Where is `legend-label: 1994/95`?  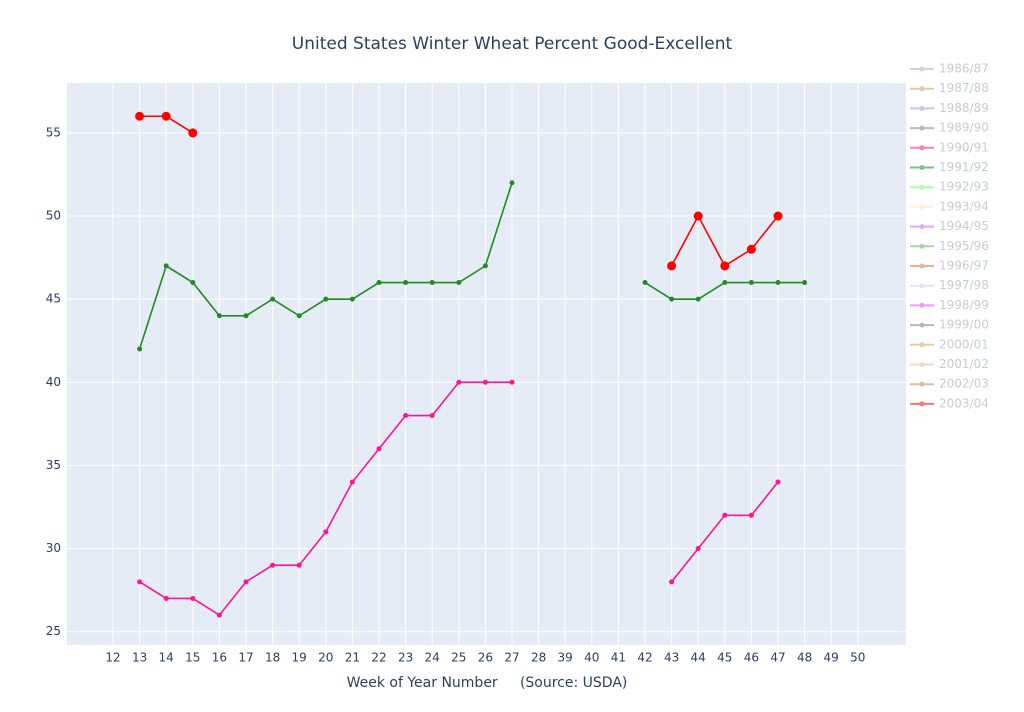
legend-label: 1994/95 is located at coordinates (964, 226).